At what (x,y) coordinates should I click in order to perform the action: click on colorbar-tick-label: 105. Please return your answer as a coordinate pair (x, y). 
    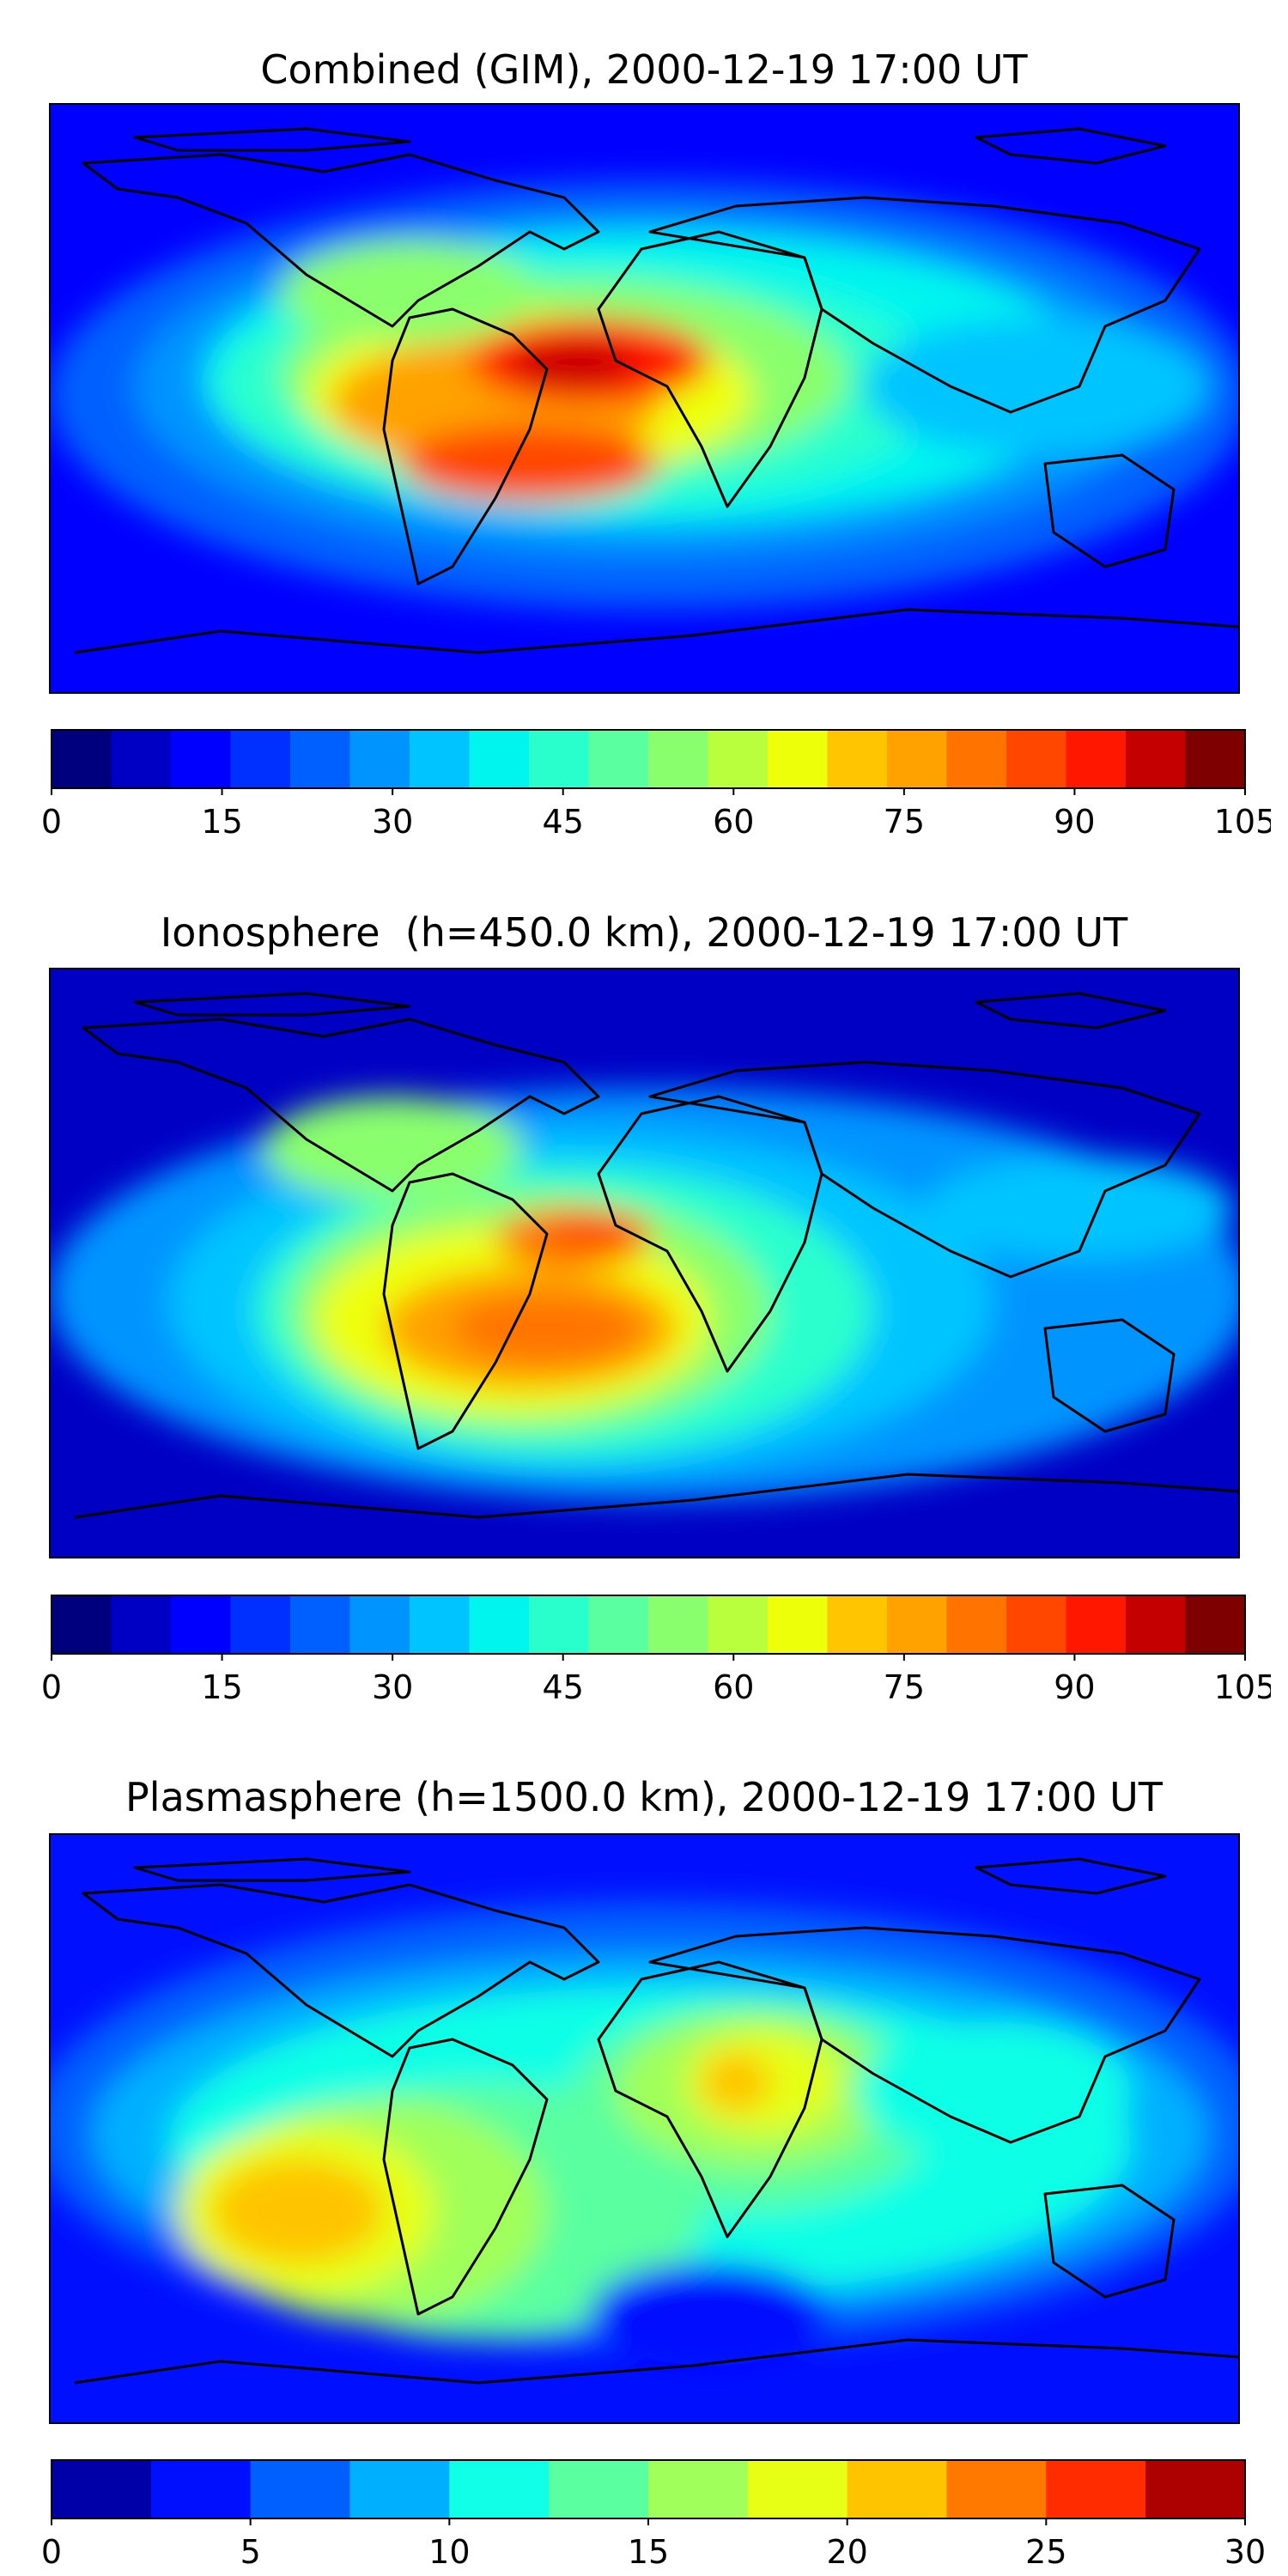
    Looking at the image, I should click on (1243, 822).